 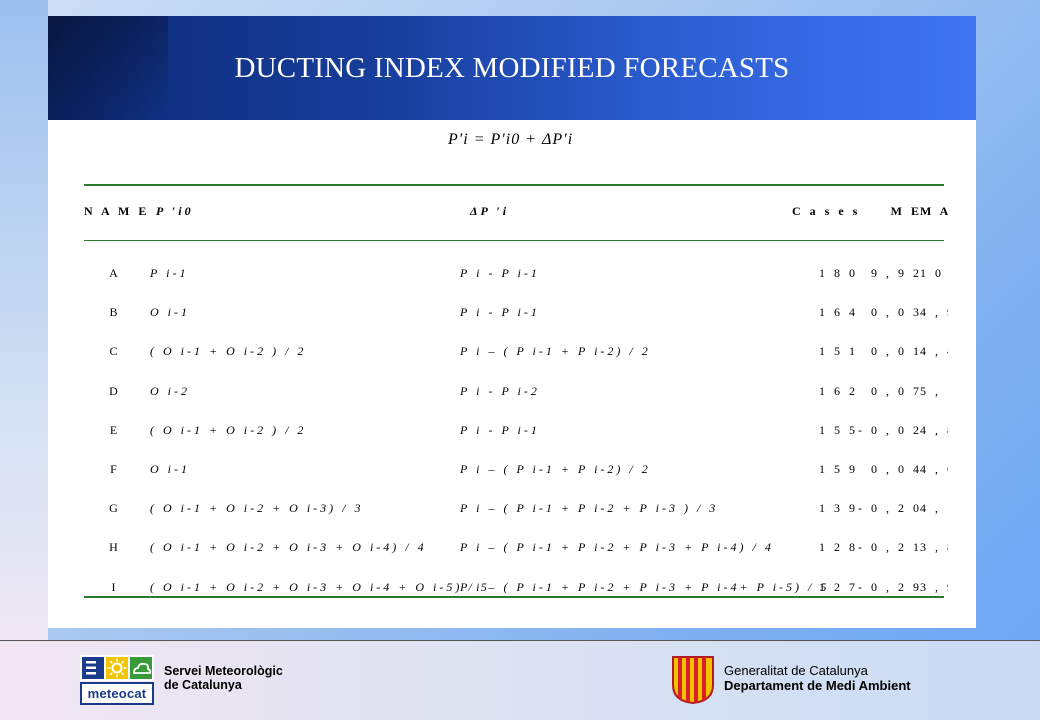 What do you see at coordinates (203, 685) in the screenshot?
I see `org-line-2: de Catalunya` at bounding box center [203, 685].